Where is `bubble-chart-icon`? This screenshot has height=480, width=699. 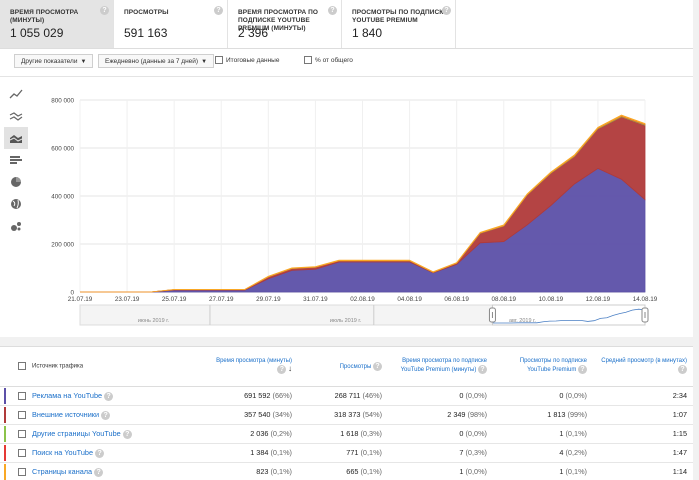 bubble-chart-icon is located at coordinates (16, 226).